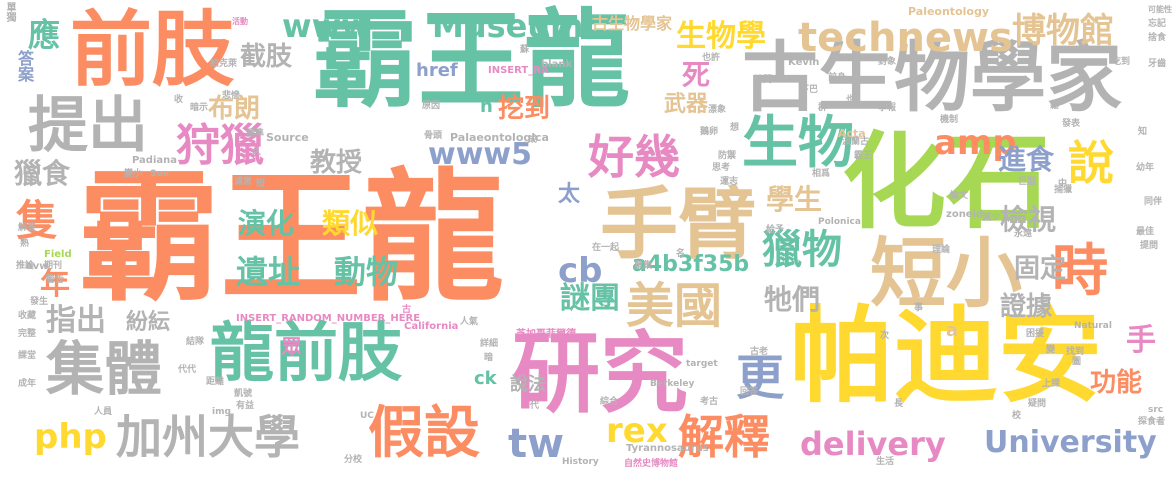 This screenshot has width=1175, height=482. Describe the element at coordinates (1063, 31) in the screenshot. I see `word-museum-zh: 博物館` at that location.